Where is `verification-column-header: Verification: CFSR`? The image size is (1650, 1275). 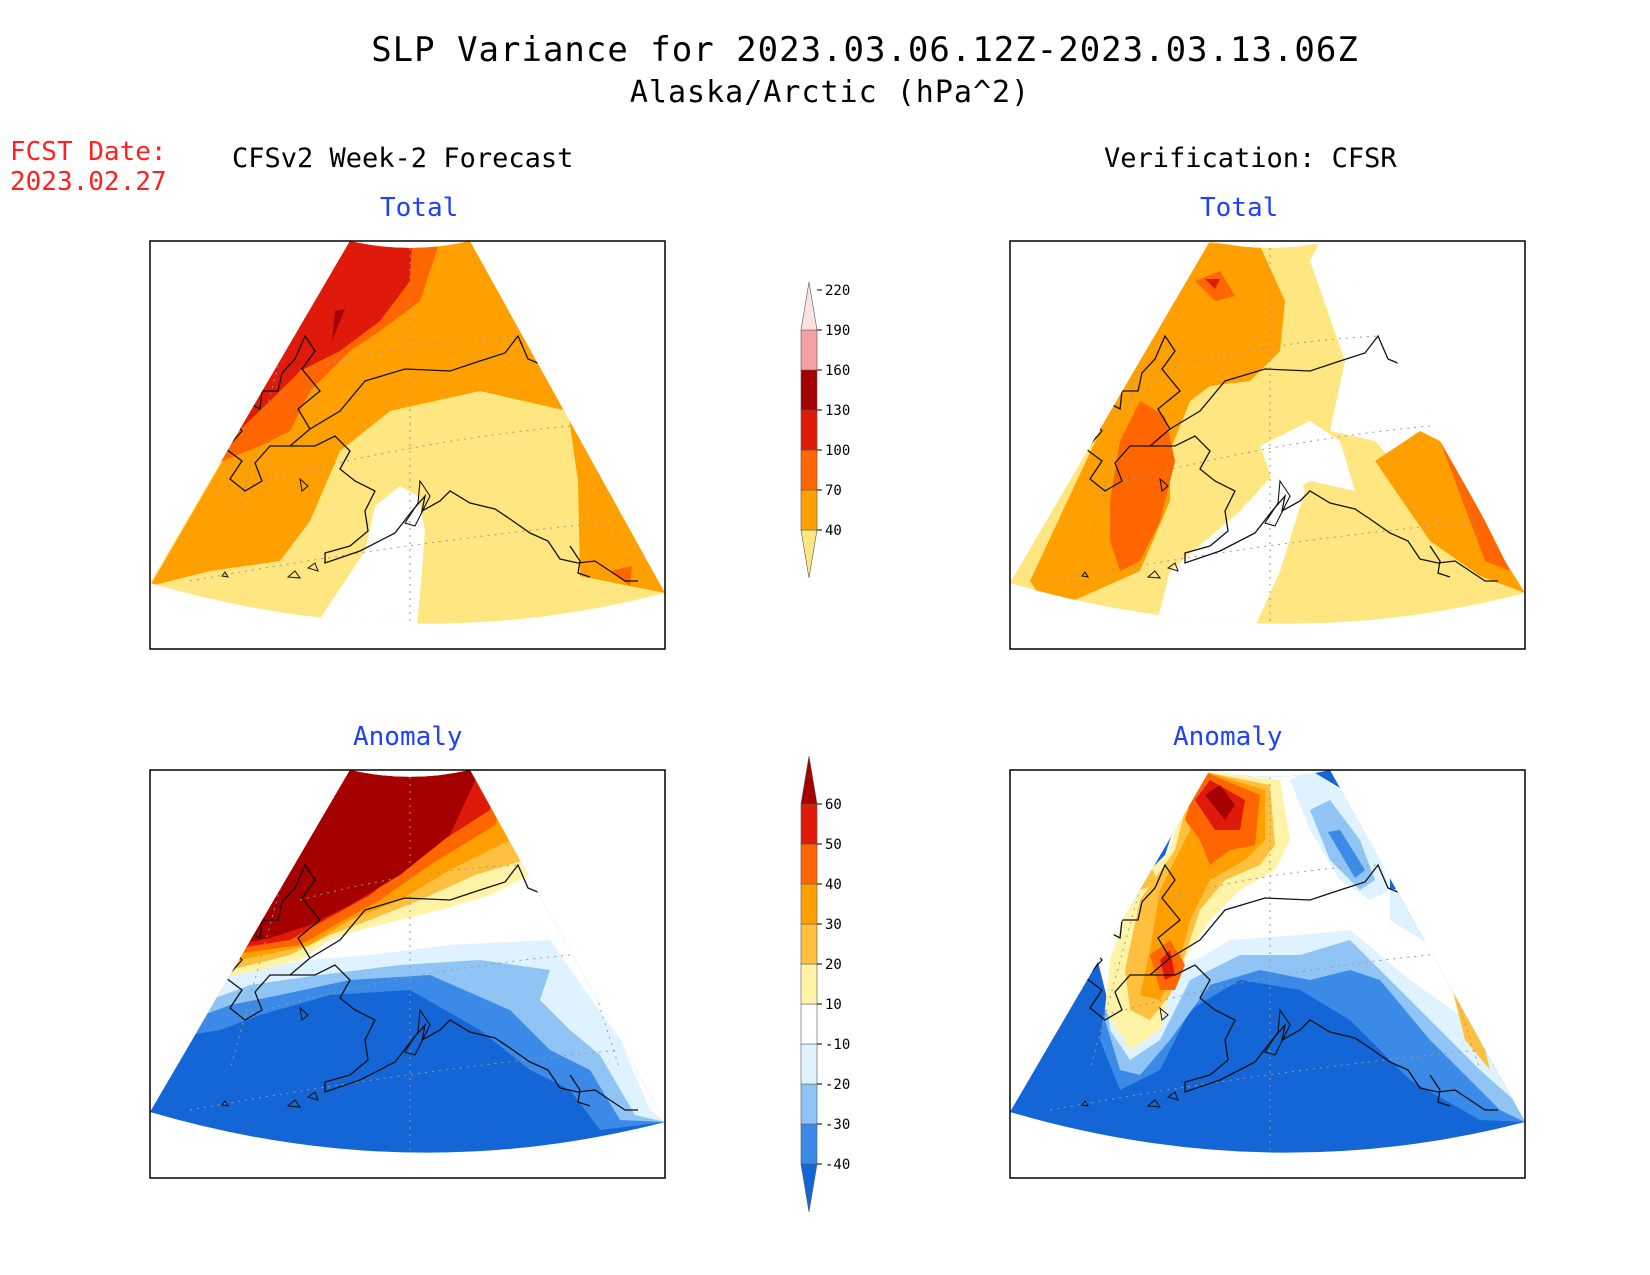 verification-column-header: Verification: CFSR is located at coordinates (1250, 158).